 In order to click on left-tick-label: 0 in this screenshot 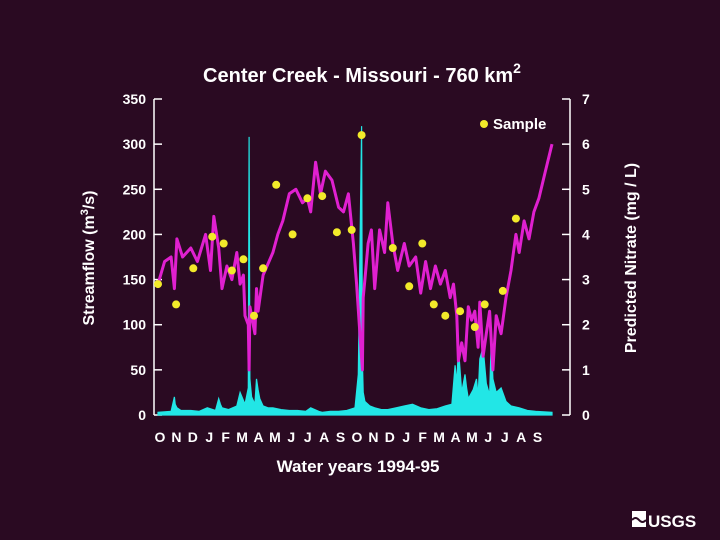, I will do `click(142, 415)`.